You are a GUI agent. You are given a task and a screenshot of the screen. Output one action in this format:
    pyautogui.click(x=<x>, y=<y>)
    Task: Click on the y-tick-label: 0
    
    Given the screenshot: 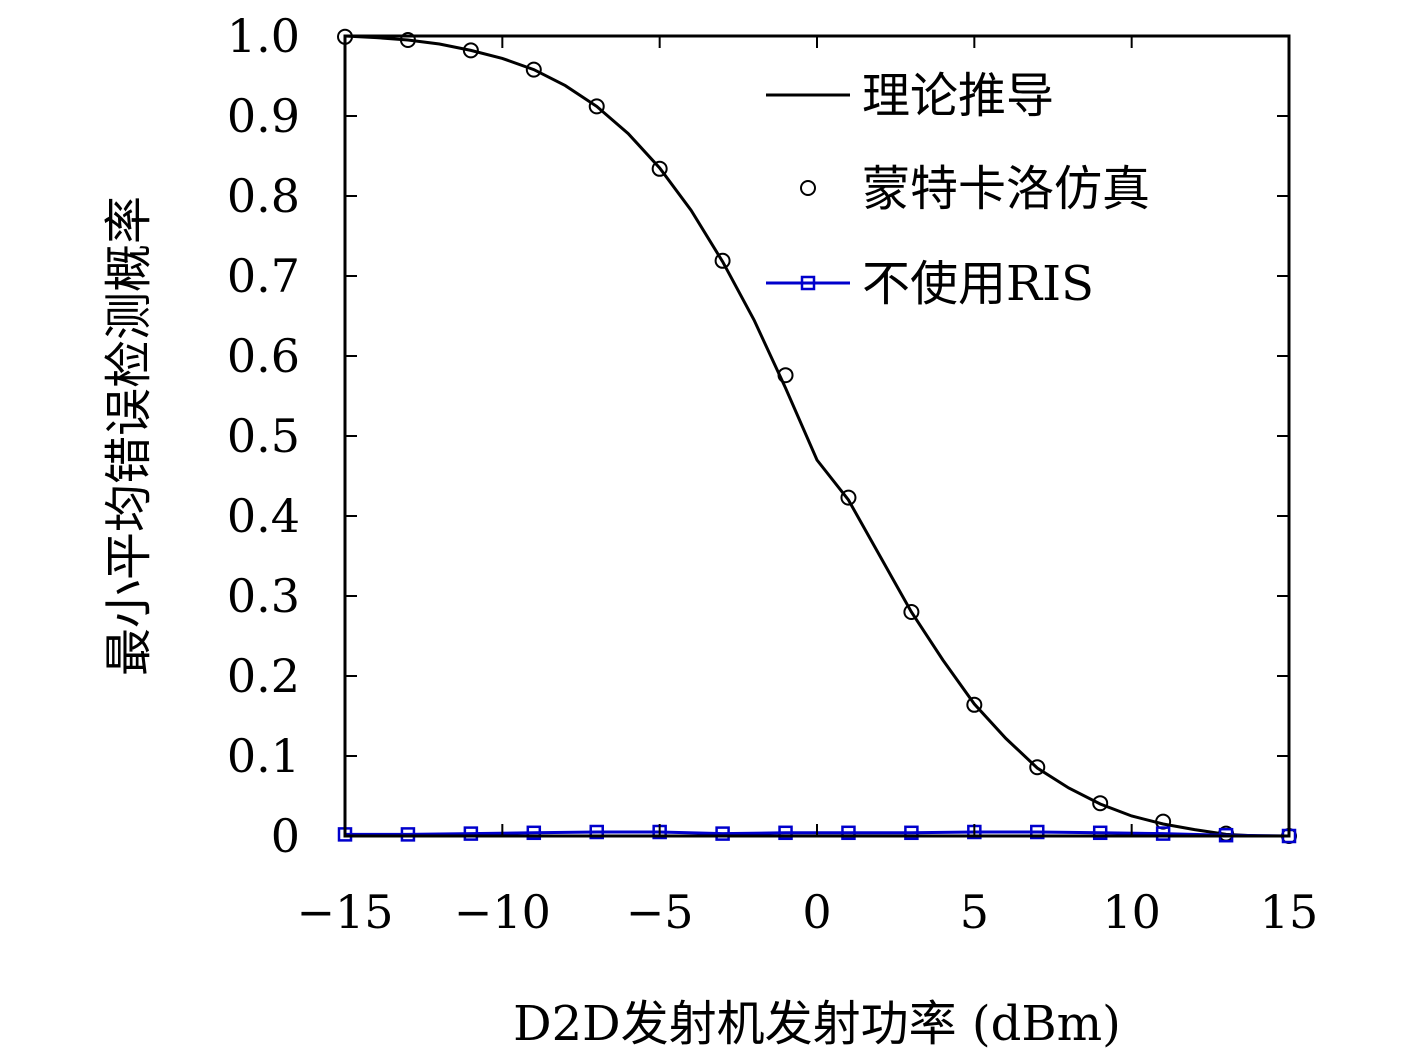 What is the action you would take?
    pyautogui.click(x=285, y=836)
    